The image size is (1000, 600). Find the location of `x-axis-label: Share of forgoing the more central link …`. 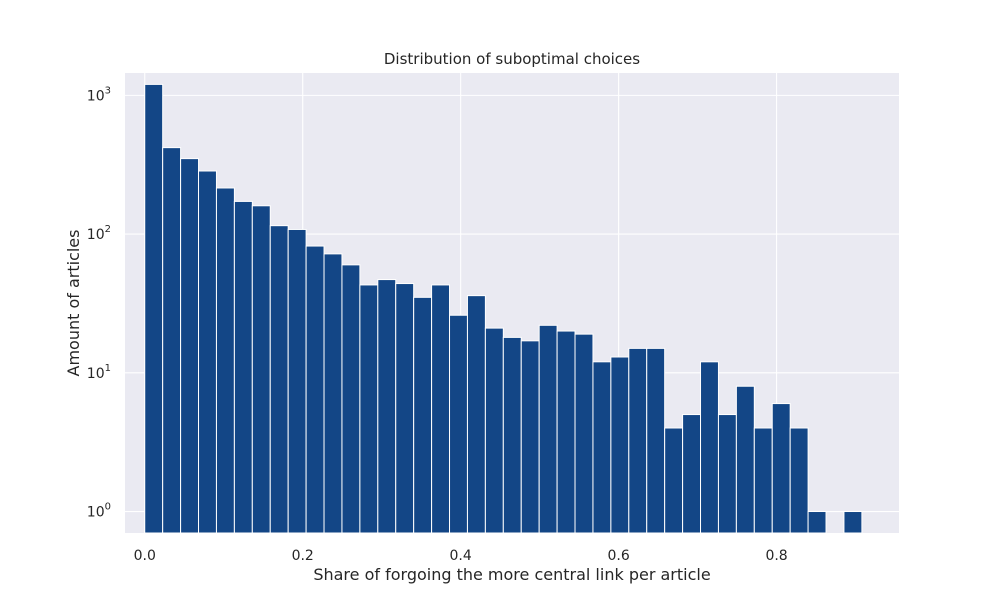

x-axis-label: Share of forgoing the more central link … is located at coordinates (511, 574).